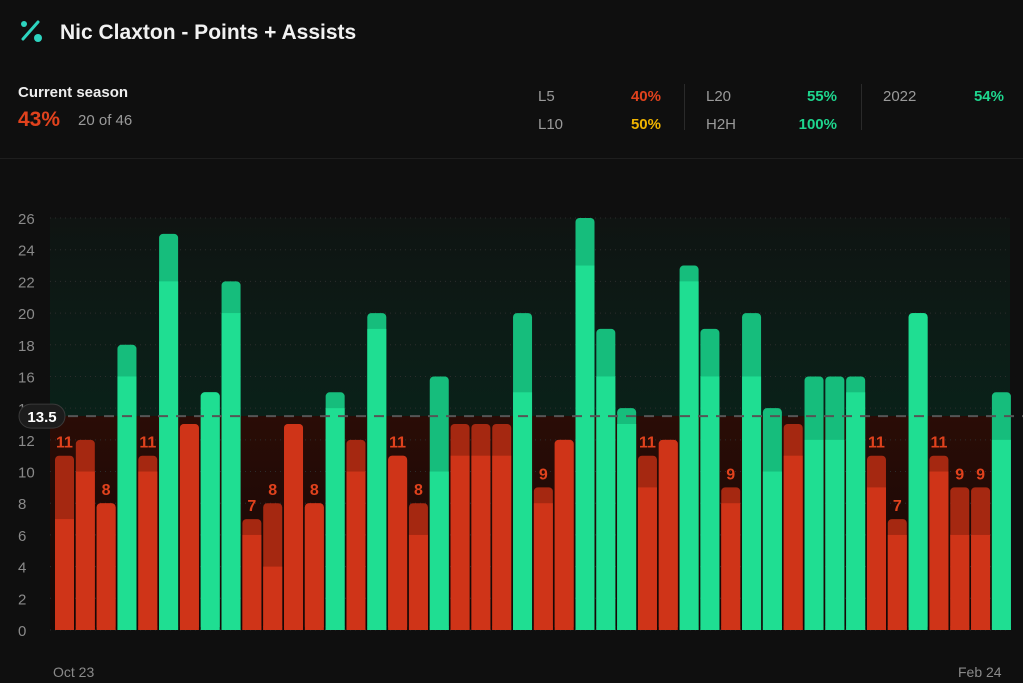  Describe the element at coordinates (22, 631) in the screenshot. I see `y-tick-label: 0` at that location.